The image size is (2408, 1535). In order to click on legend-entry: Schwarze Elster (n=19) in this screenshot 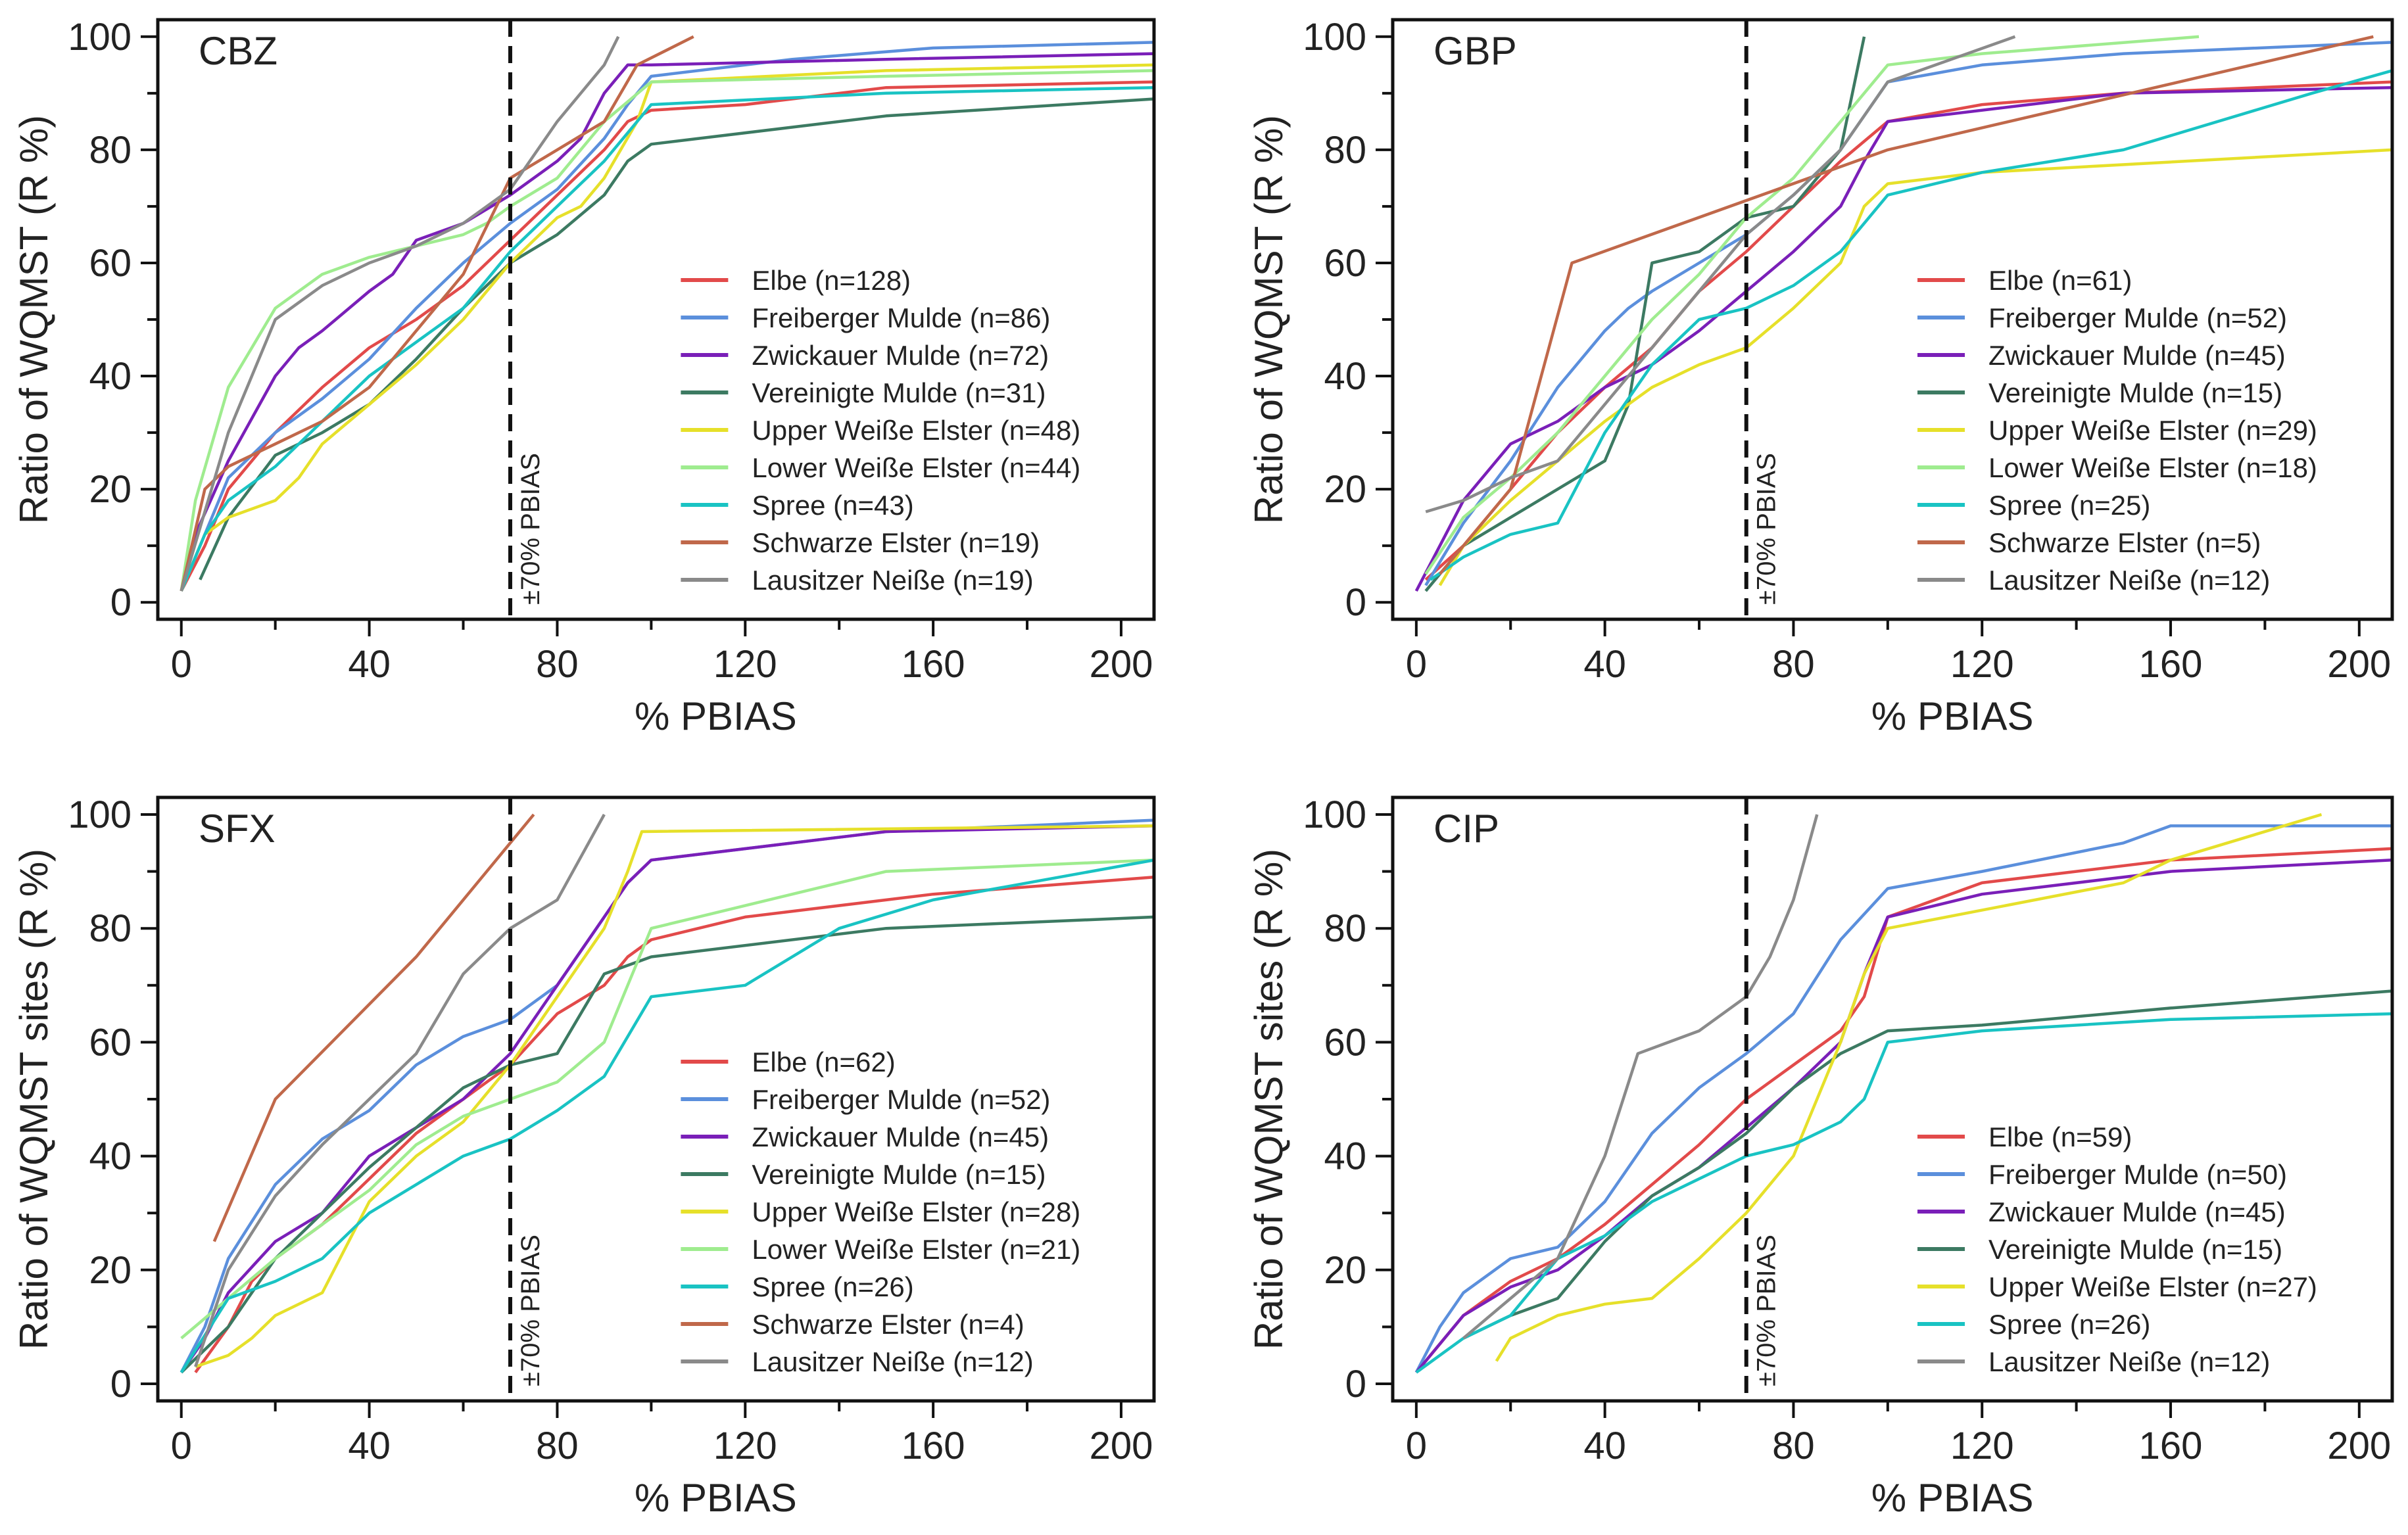, I will do `click(896, 542)`.